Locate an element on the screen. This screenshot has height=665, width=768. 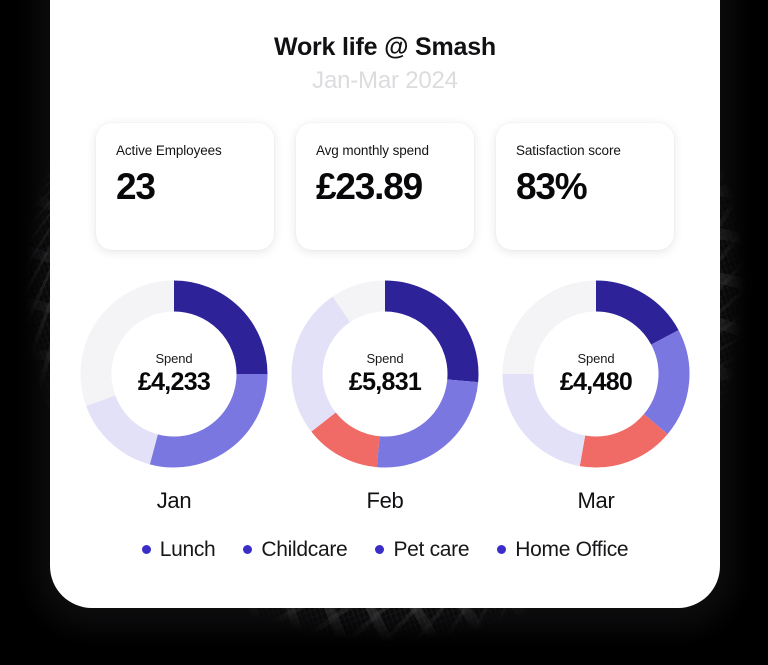
donut-block-jan: Spend £4,233 Jan is located at coordinates (174, 395).